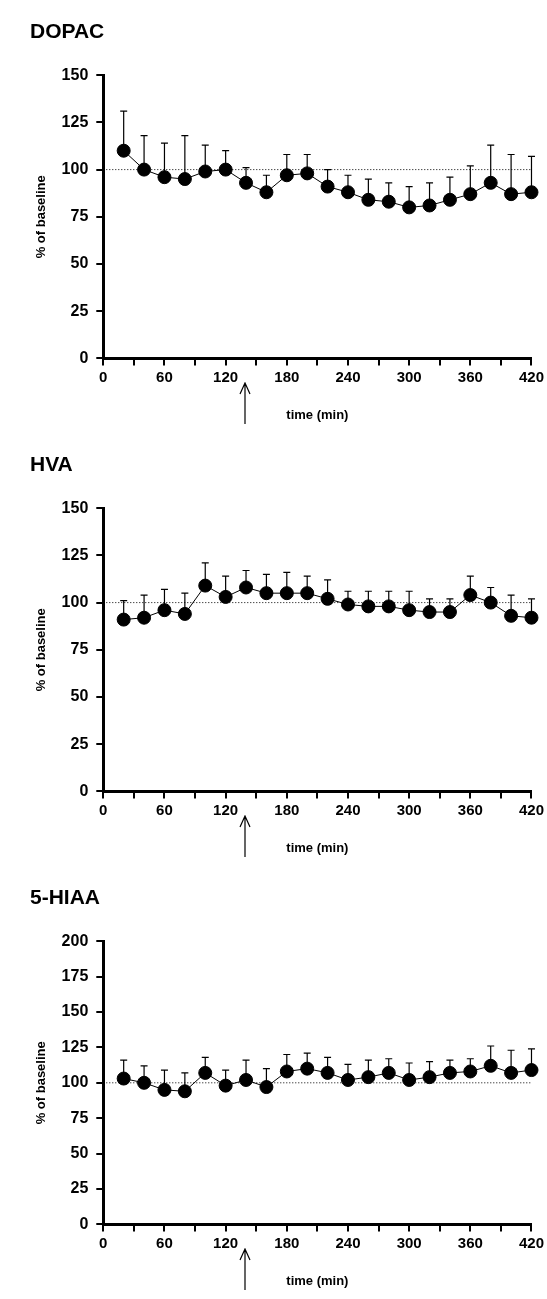 This screenshot has width=547, height=1299. Describe the element at coordinates (75, 940) in the screenshot. I see `y-tick-label: 200` at that location.